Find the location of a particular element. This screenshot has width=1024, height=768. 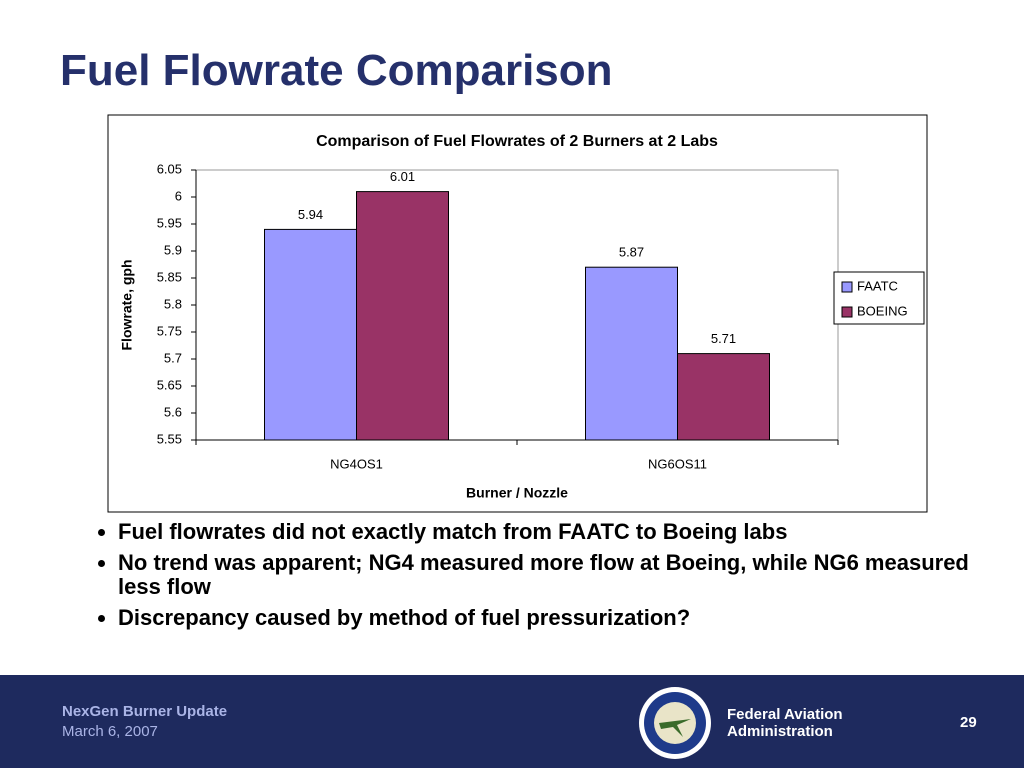

x-tick-label: NG6OS11 is located at coordinates (677, 463).